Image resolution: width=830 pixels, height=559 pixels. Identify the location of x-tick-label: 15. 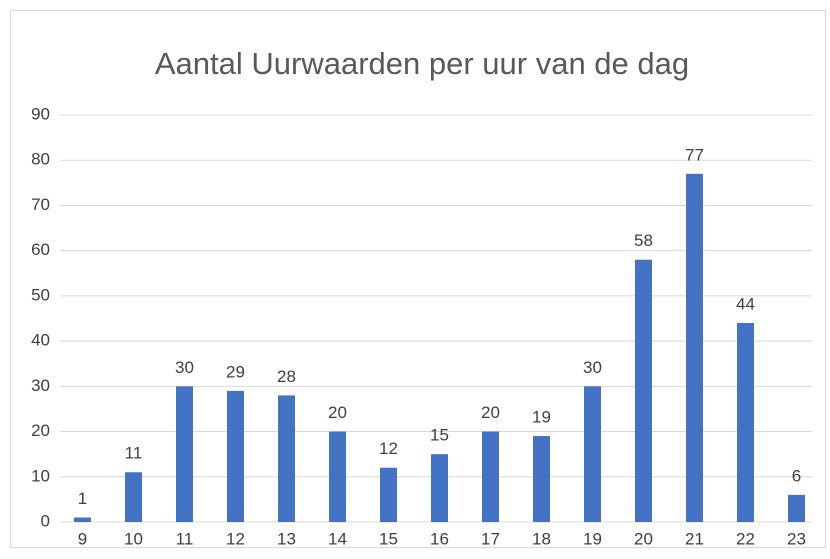
(388, 538).